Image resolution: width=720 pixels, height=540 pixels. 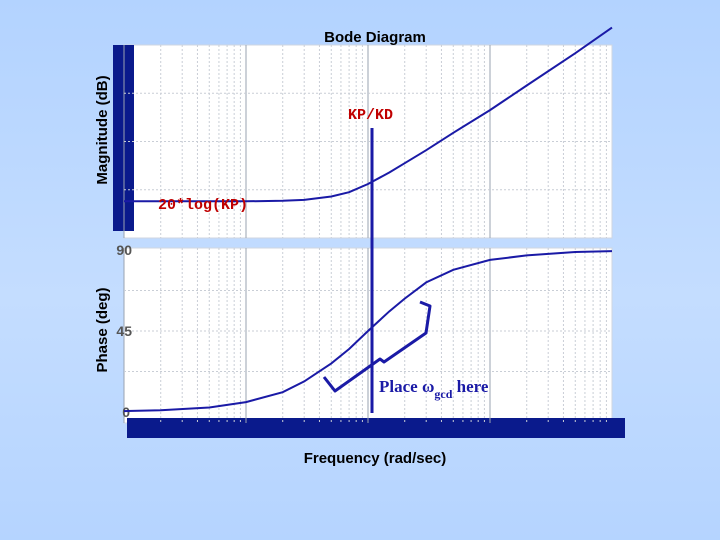 What do you see at coordinates (375, 458) in the screenshot?
I see `frequency-x-label: Frequency (rad/sec)` at bounding box center [375, 458].